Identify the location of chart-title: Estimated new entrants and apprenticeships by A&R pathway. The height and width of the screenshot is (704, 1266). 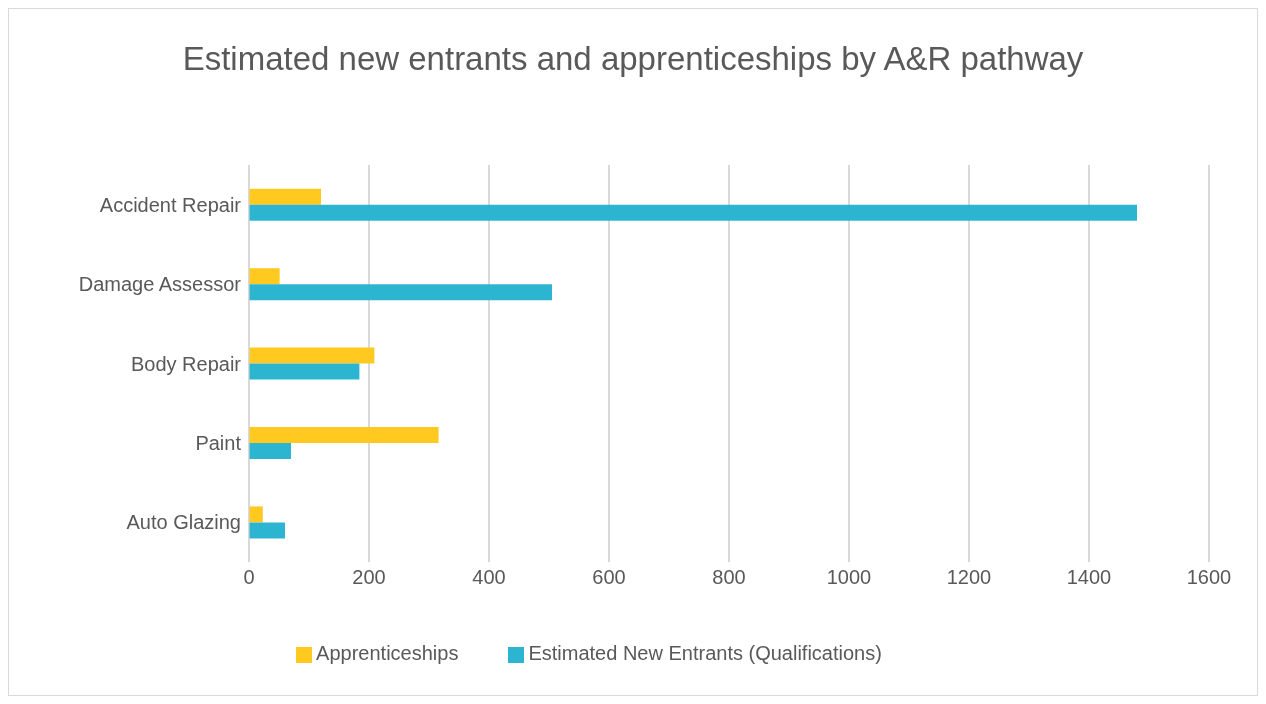
(633, 59).